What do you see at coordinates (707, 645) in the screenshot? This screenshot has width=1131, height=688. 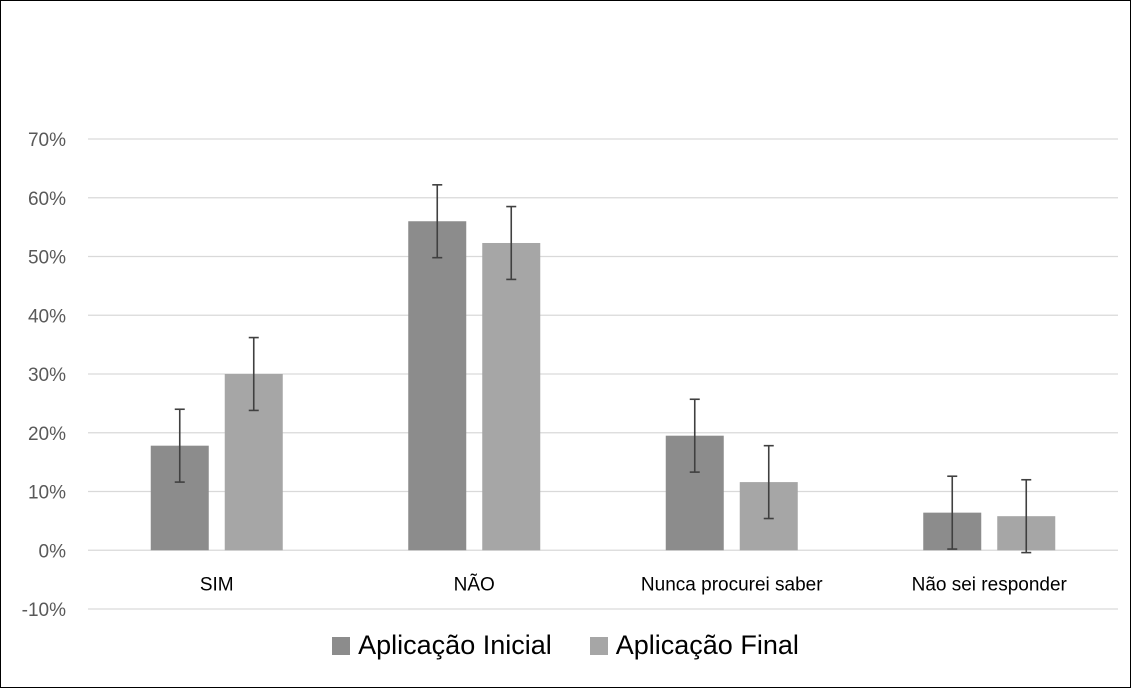 I see `legend-label-final: Aplicação Final` at bounding box center [707, 645].